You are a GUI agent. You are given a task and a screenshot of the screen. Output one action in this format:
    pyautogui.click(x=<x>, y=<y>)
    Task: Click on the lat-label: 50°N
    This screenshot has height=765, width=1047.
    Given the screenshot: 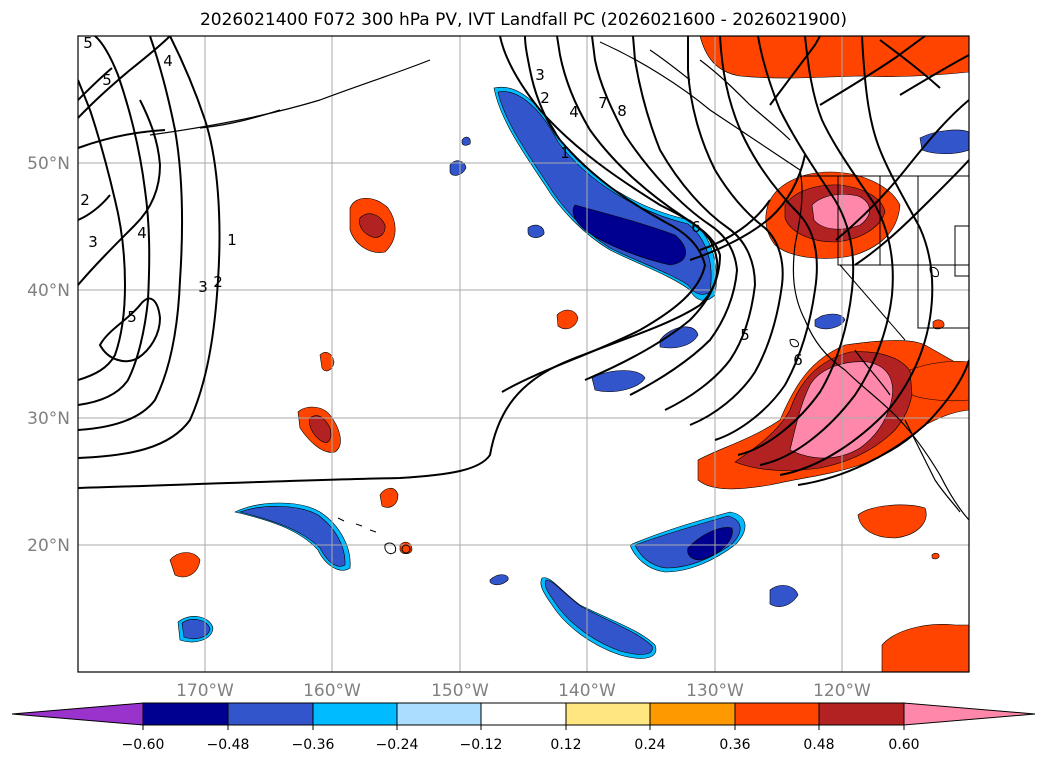 What is the action you would take?
    pyautogui.click(x=48, y=164)
    